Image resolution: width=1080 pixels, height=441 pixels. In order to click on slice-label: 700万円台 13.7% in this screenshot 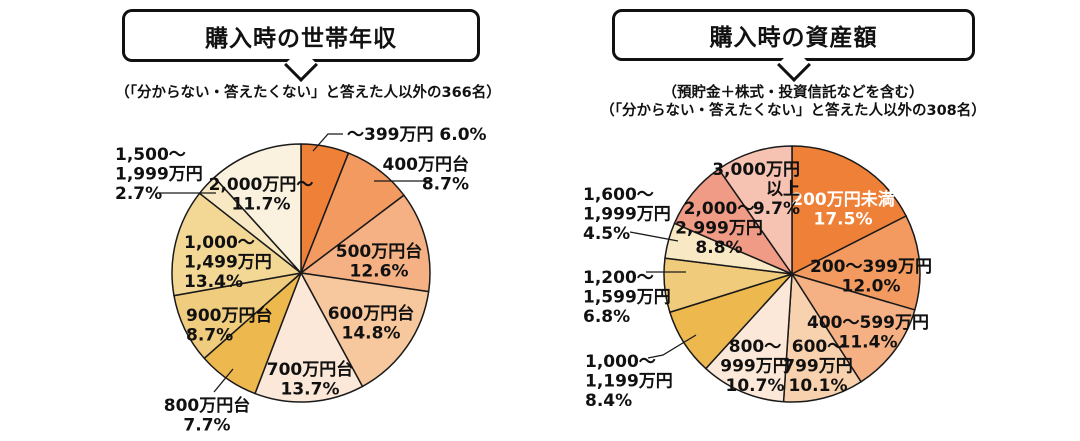, I will do `click(310, 379)`.